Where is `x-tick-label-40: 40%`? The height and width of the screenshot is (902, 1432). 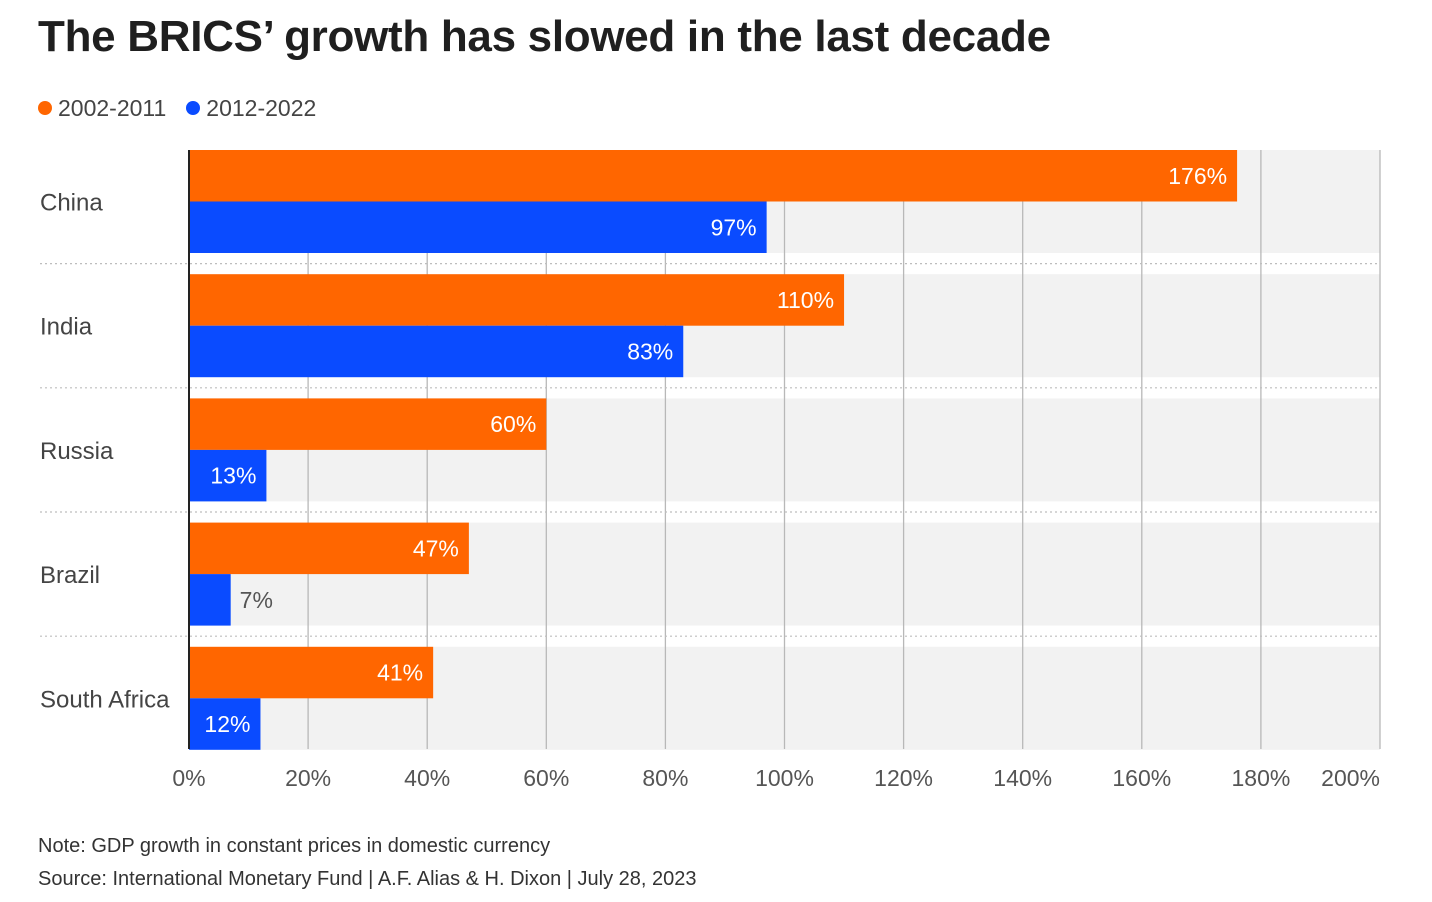
x-tick-label-40: 40% is located at coordinates (427, 778).